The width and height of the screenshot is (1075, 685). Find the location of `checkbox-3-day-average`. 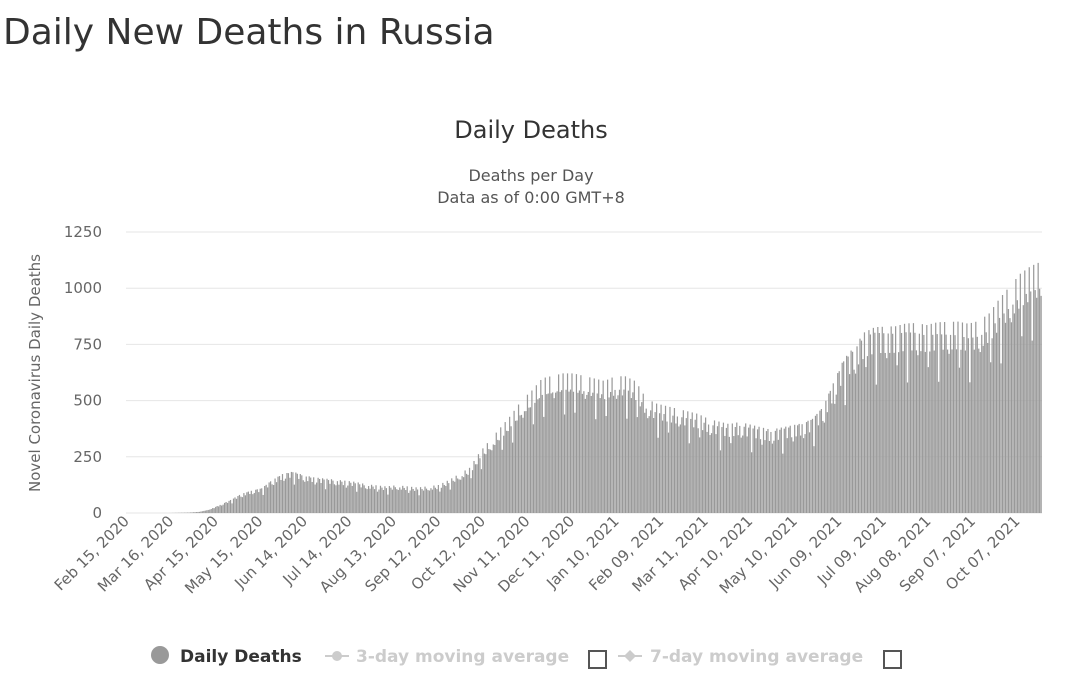

checkbox-3-day-average is located at coordinates (597, 659).